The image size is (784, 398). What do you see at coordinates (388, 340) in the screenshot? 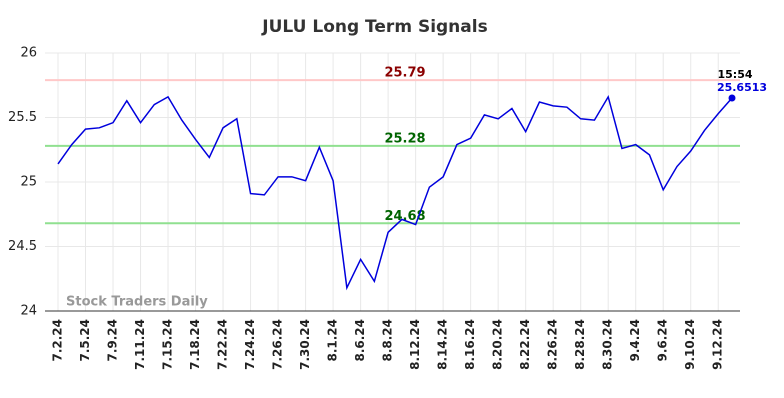
I see `x-tick-label: 8.8.24` at bounding box center [388, 340].